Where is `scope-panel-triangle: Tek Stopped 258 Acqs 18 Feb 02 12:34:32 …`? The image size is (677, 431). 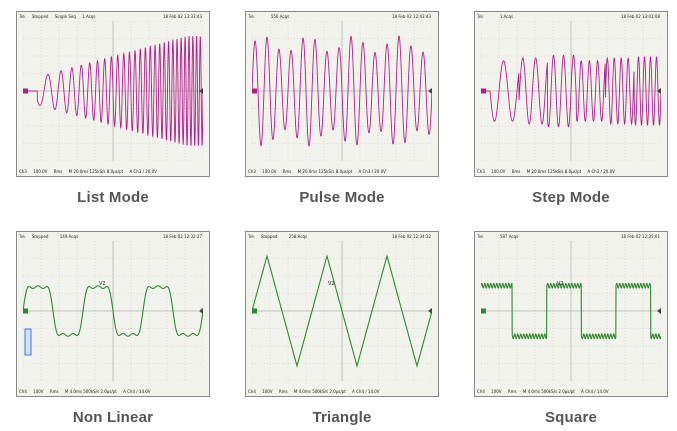 scope-panel-triangle: Tek Stopped 258 Acqs 18 Feb 02 12:34:32 … is located at coordinates (342, 328).